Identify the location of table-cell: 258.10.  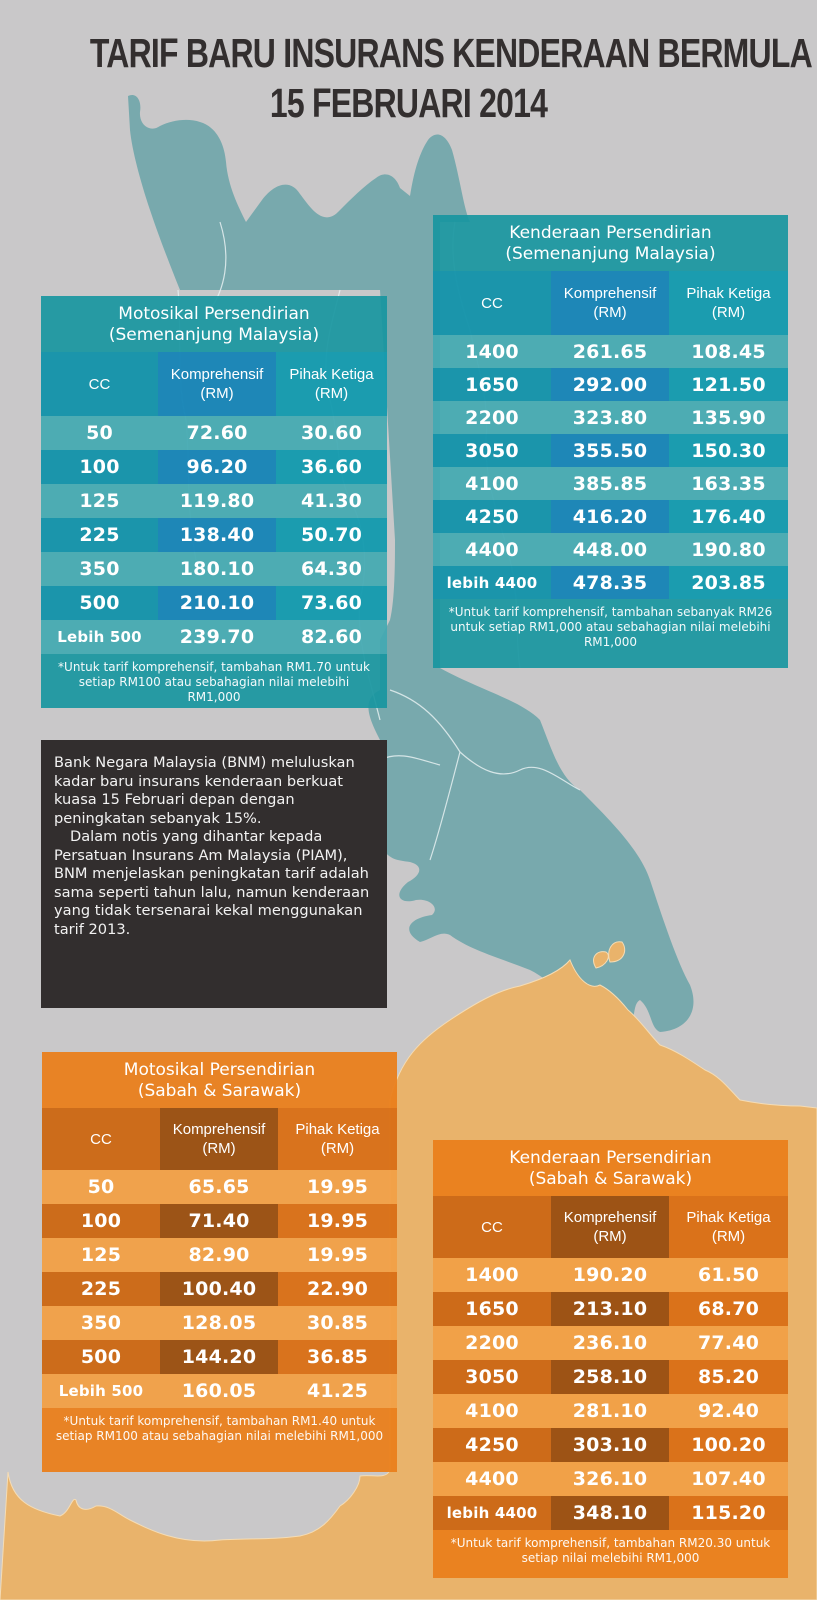
(610, 1377).